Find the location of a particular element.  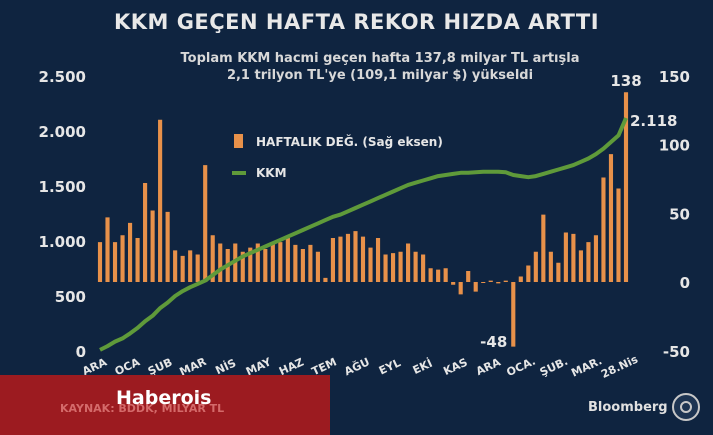

watermark-logo: Haberois is located at coordinates (164, 398).